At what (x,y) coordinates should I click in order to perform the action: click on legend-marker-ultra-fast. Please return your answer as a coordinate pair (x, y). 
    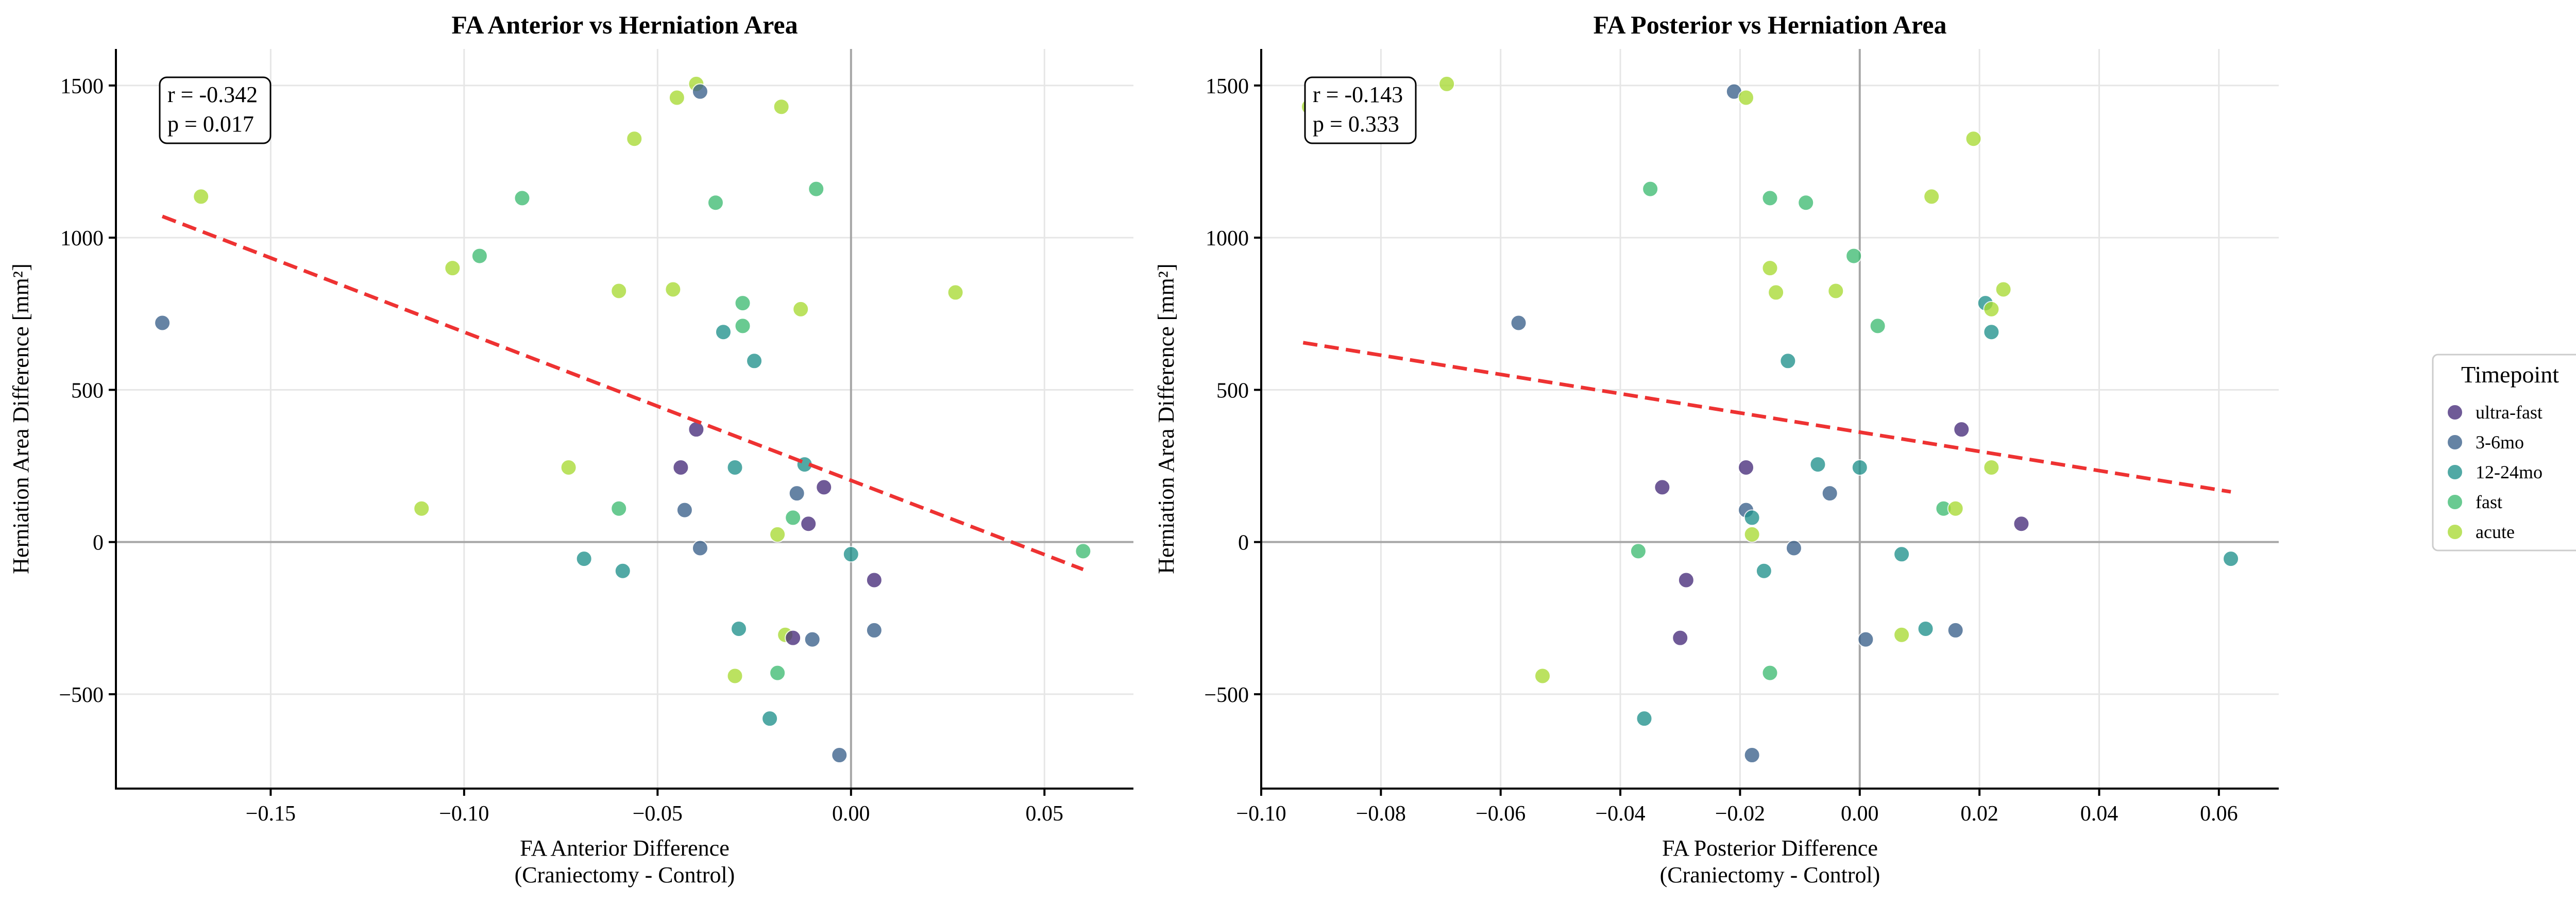
    Looking at the image, I should click on (2455, 412).